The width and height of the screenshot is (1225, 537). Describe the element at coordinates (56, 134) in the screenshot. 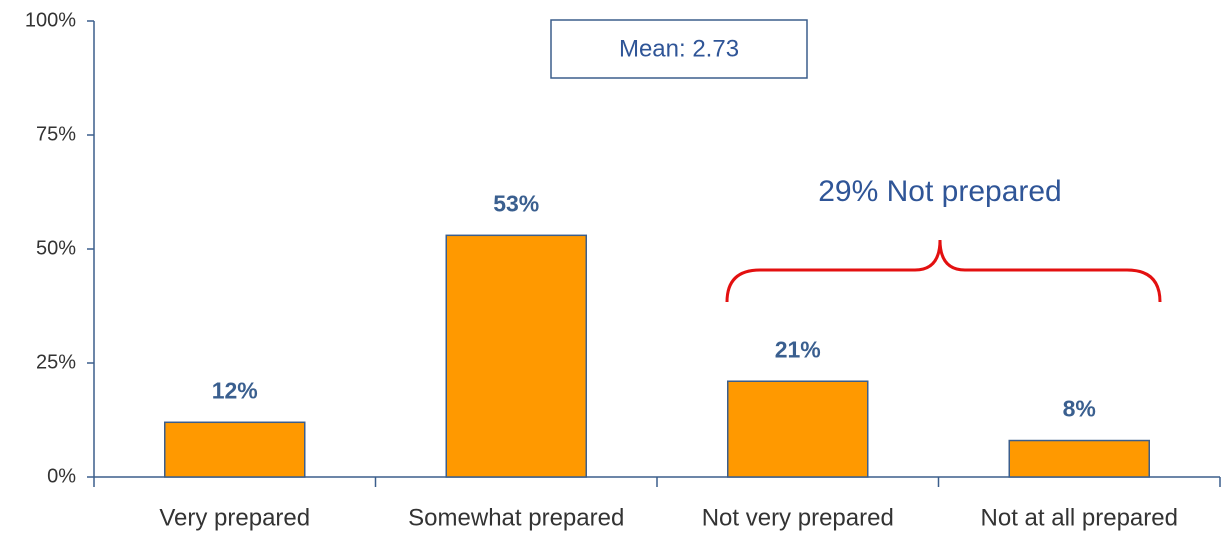

I see `y-tick-label: 75%` at that location.